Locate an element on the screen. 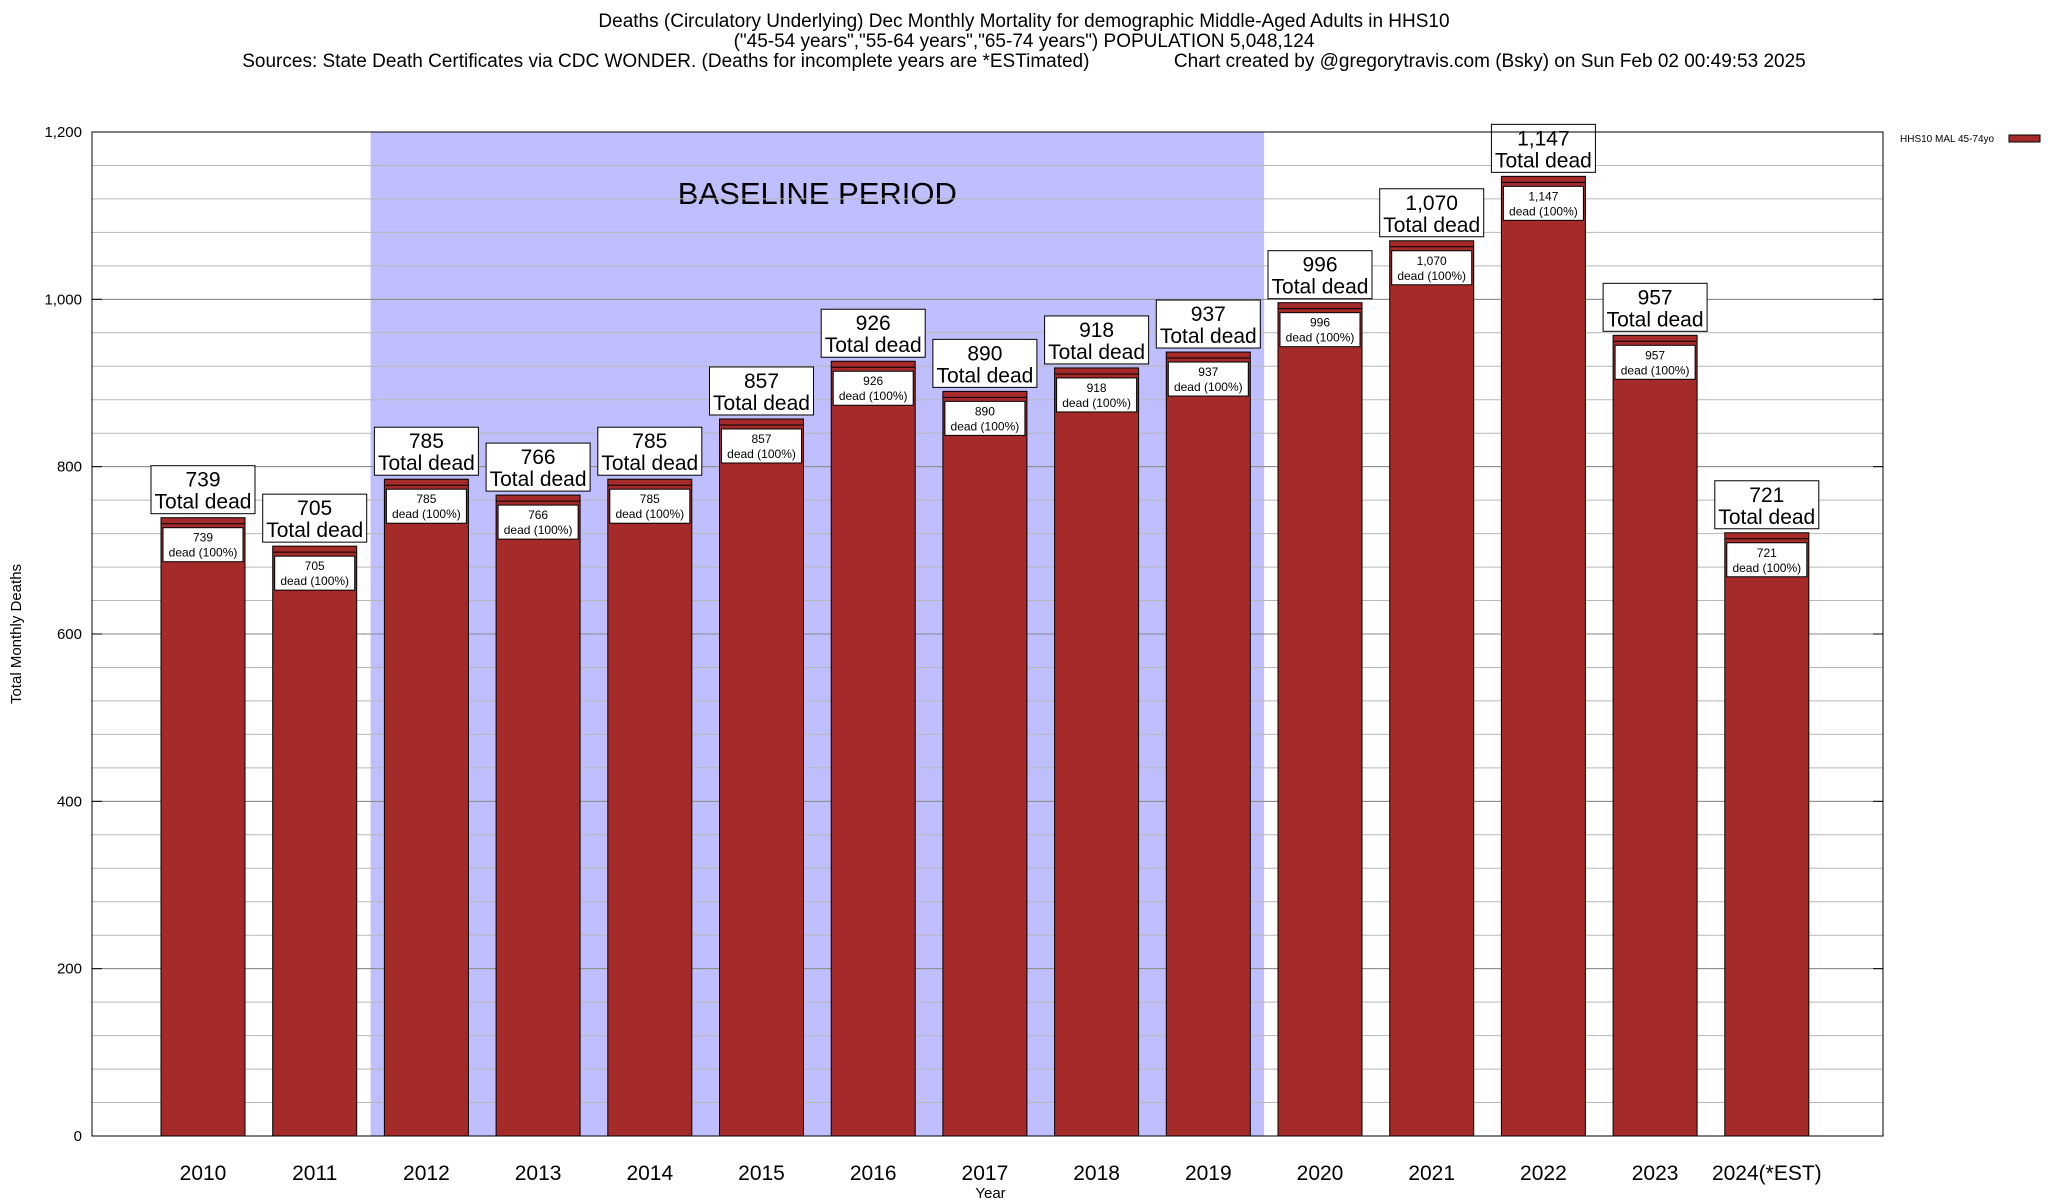 Image resolution: width=2048 pixels, height=1200 pixels. y-tick-label: 1,200 is located at coordinates (63, 132).